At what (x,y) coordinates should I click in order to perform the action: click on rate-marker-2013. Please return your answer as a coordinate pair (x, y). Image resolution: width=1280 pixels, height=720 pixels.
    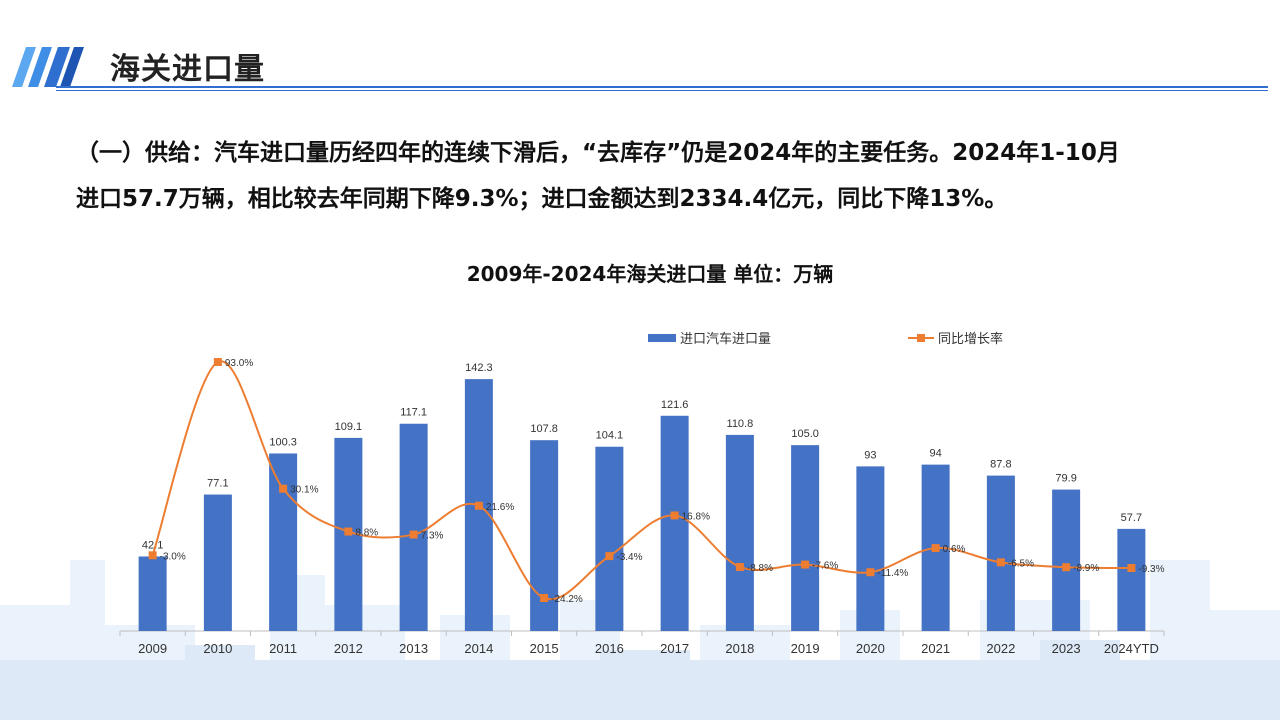
    Looking at the image, I should click on (413, 534).